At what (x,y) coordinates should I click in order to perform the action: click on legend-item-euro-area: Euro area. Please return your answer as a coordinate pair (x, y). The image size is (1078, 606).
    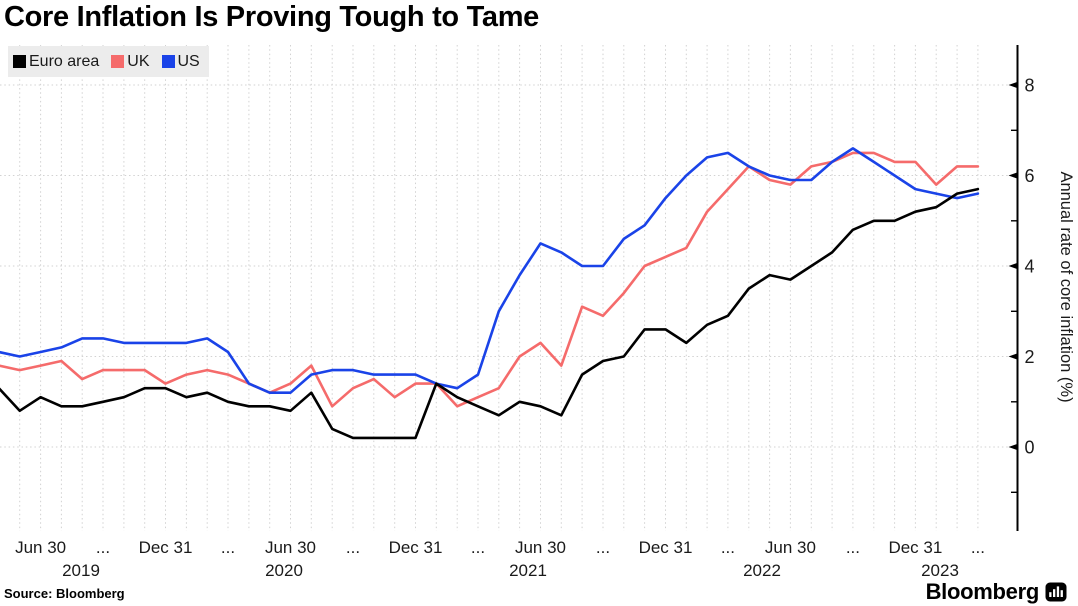
    Looking at the image, I should click on (56, 62).